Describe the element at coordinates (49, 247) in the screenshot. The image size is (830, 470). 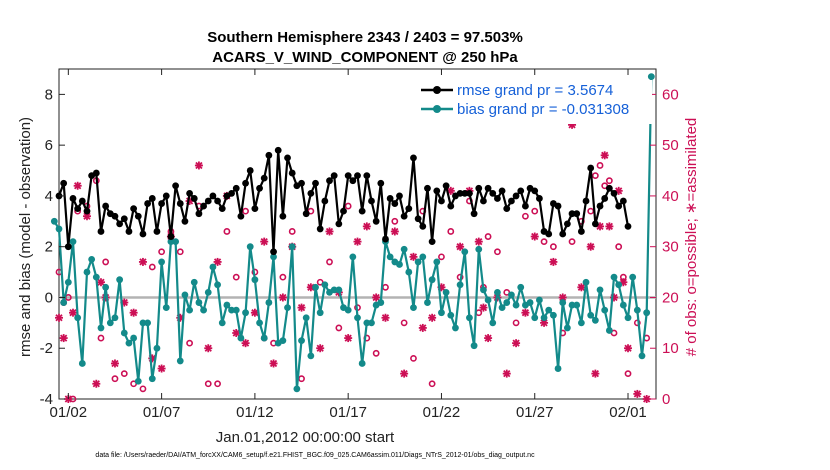
I see `y-tick-label: 2` at that location.